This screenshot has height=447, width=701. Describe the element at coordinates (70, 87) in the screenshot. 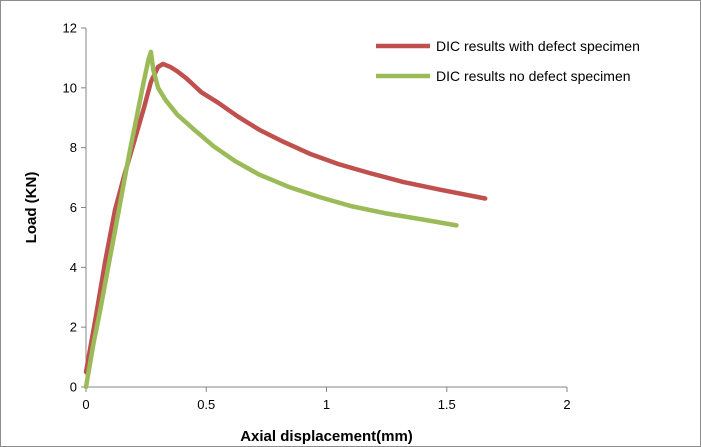

I see `y-tick-label: 10` at that location.